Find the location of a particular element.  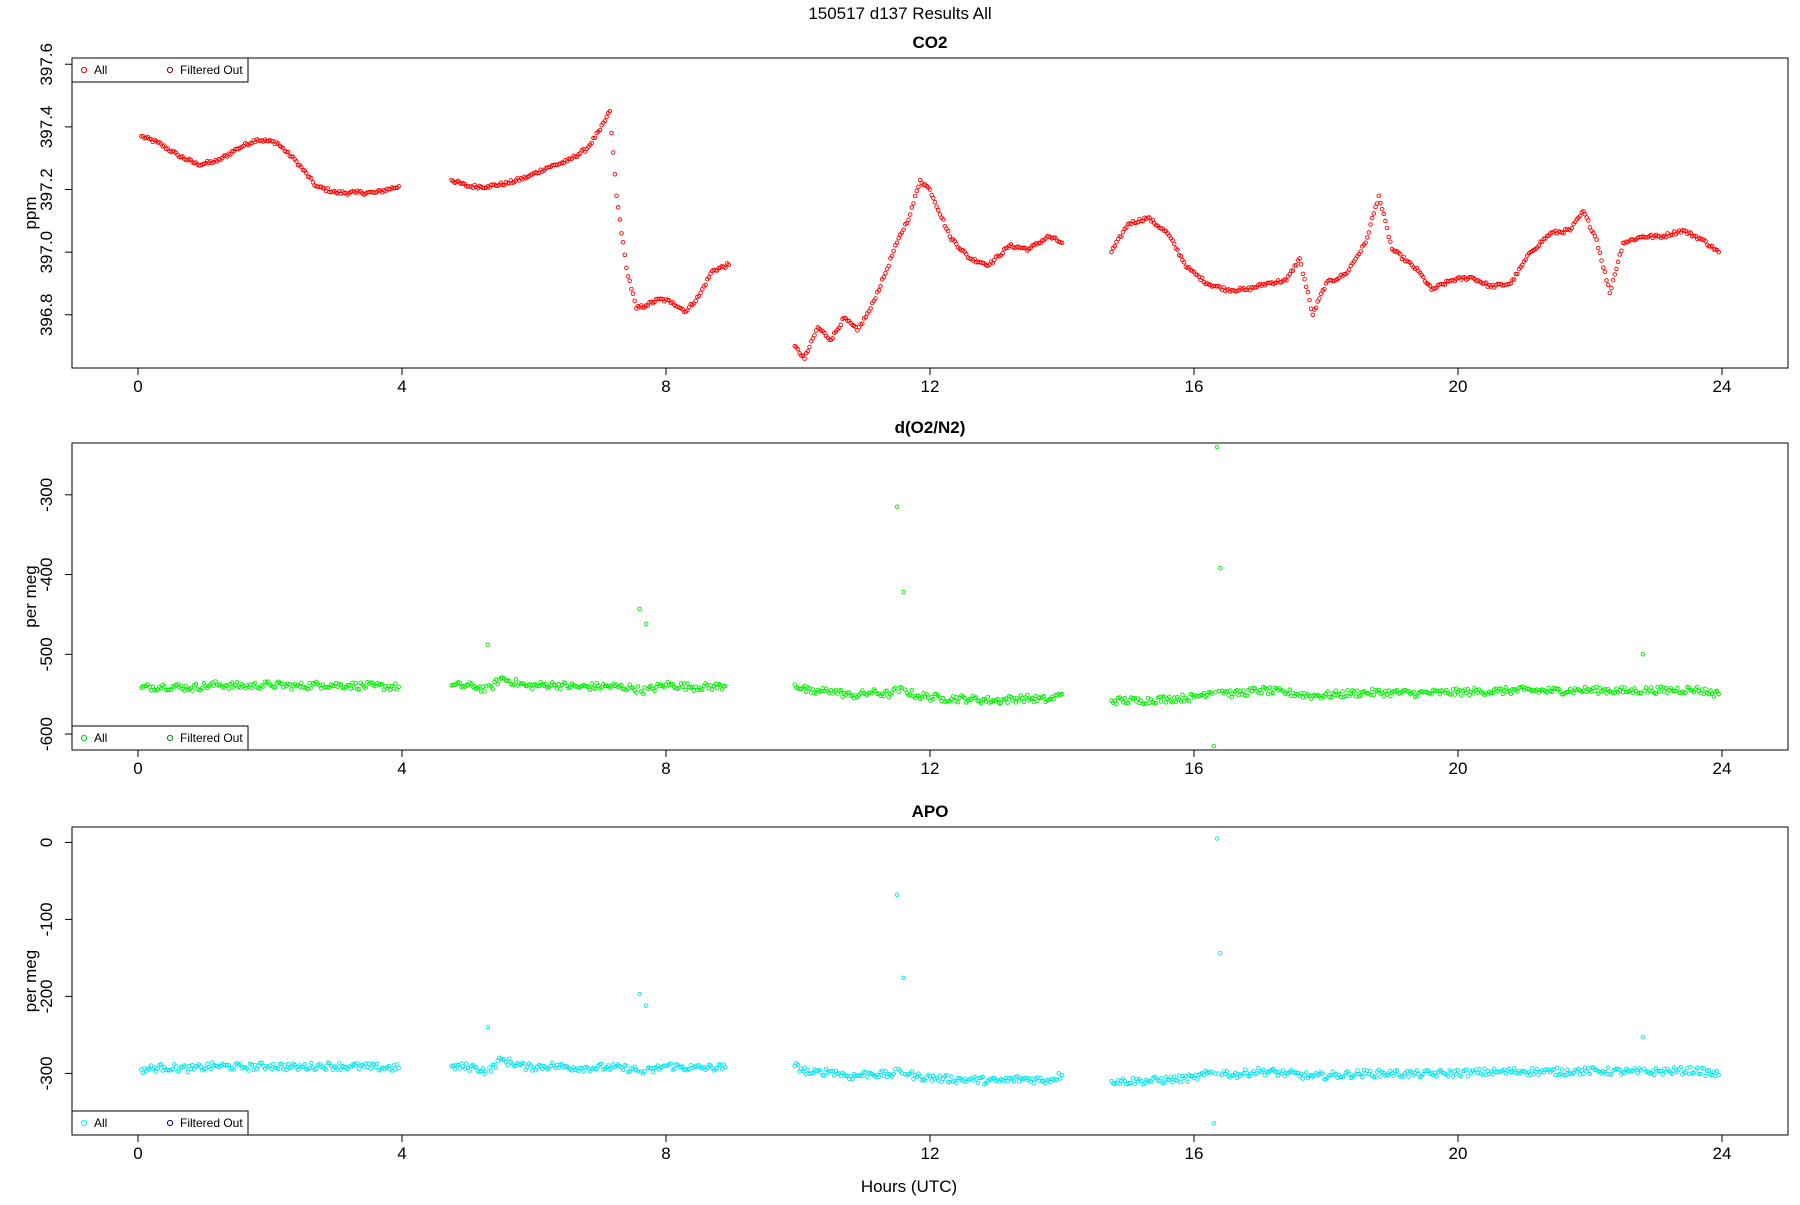

legend: All Filtered Out is located at coordinates (160, 738).